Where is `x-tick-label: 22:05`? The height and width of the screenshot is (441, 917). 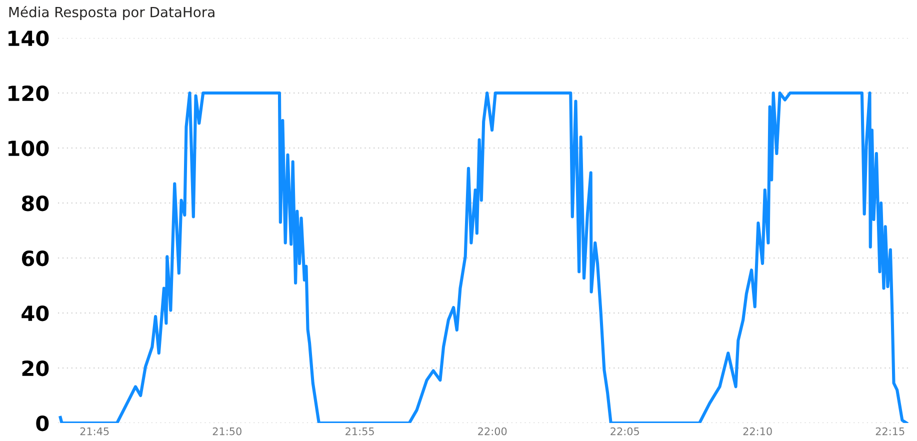 x-tick-label: 22:05 is located at coordinates (624, 431).